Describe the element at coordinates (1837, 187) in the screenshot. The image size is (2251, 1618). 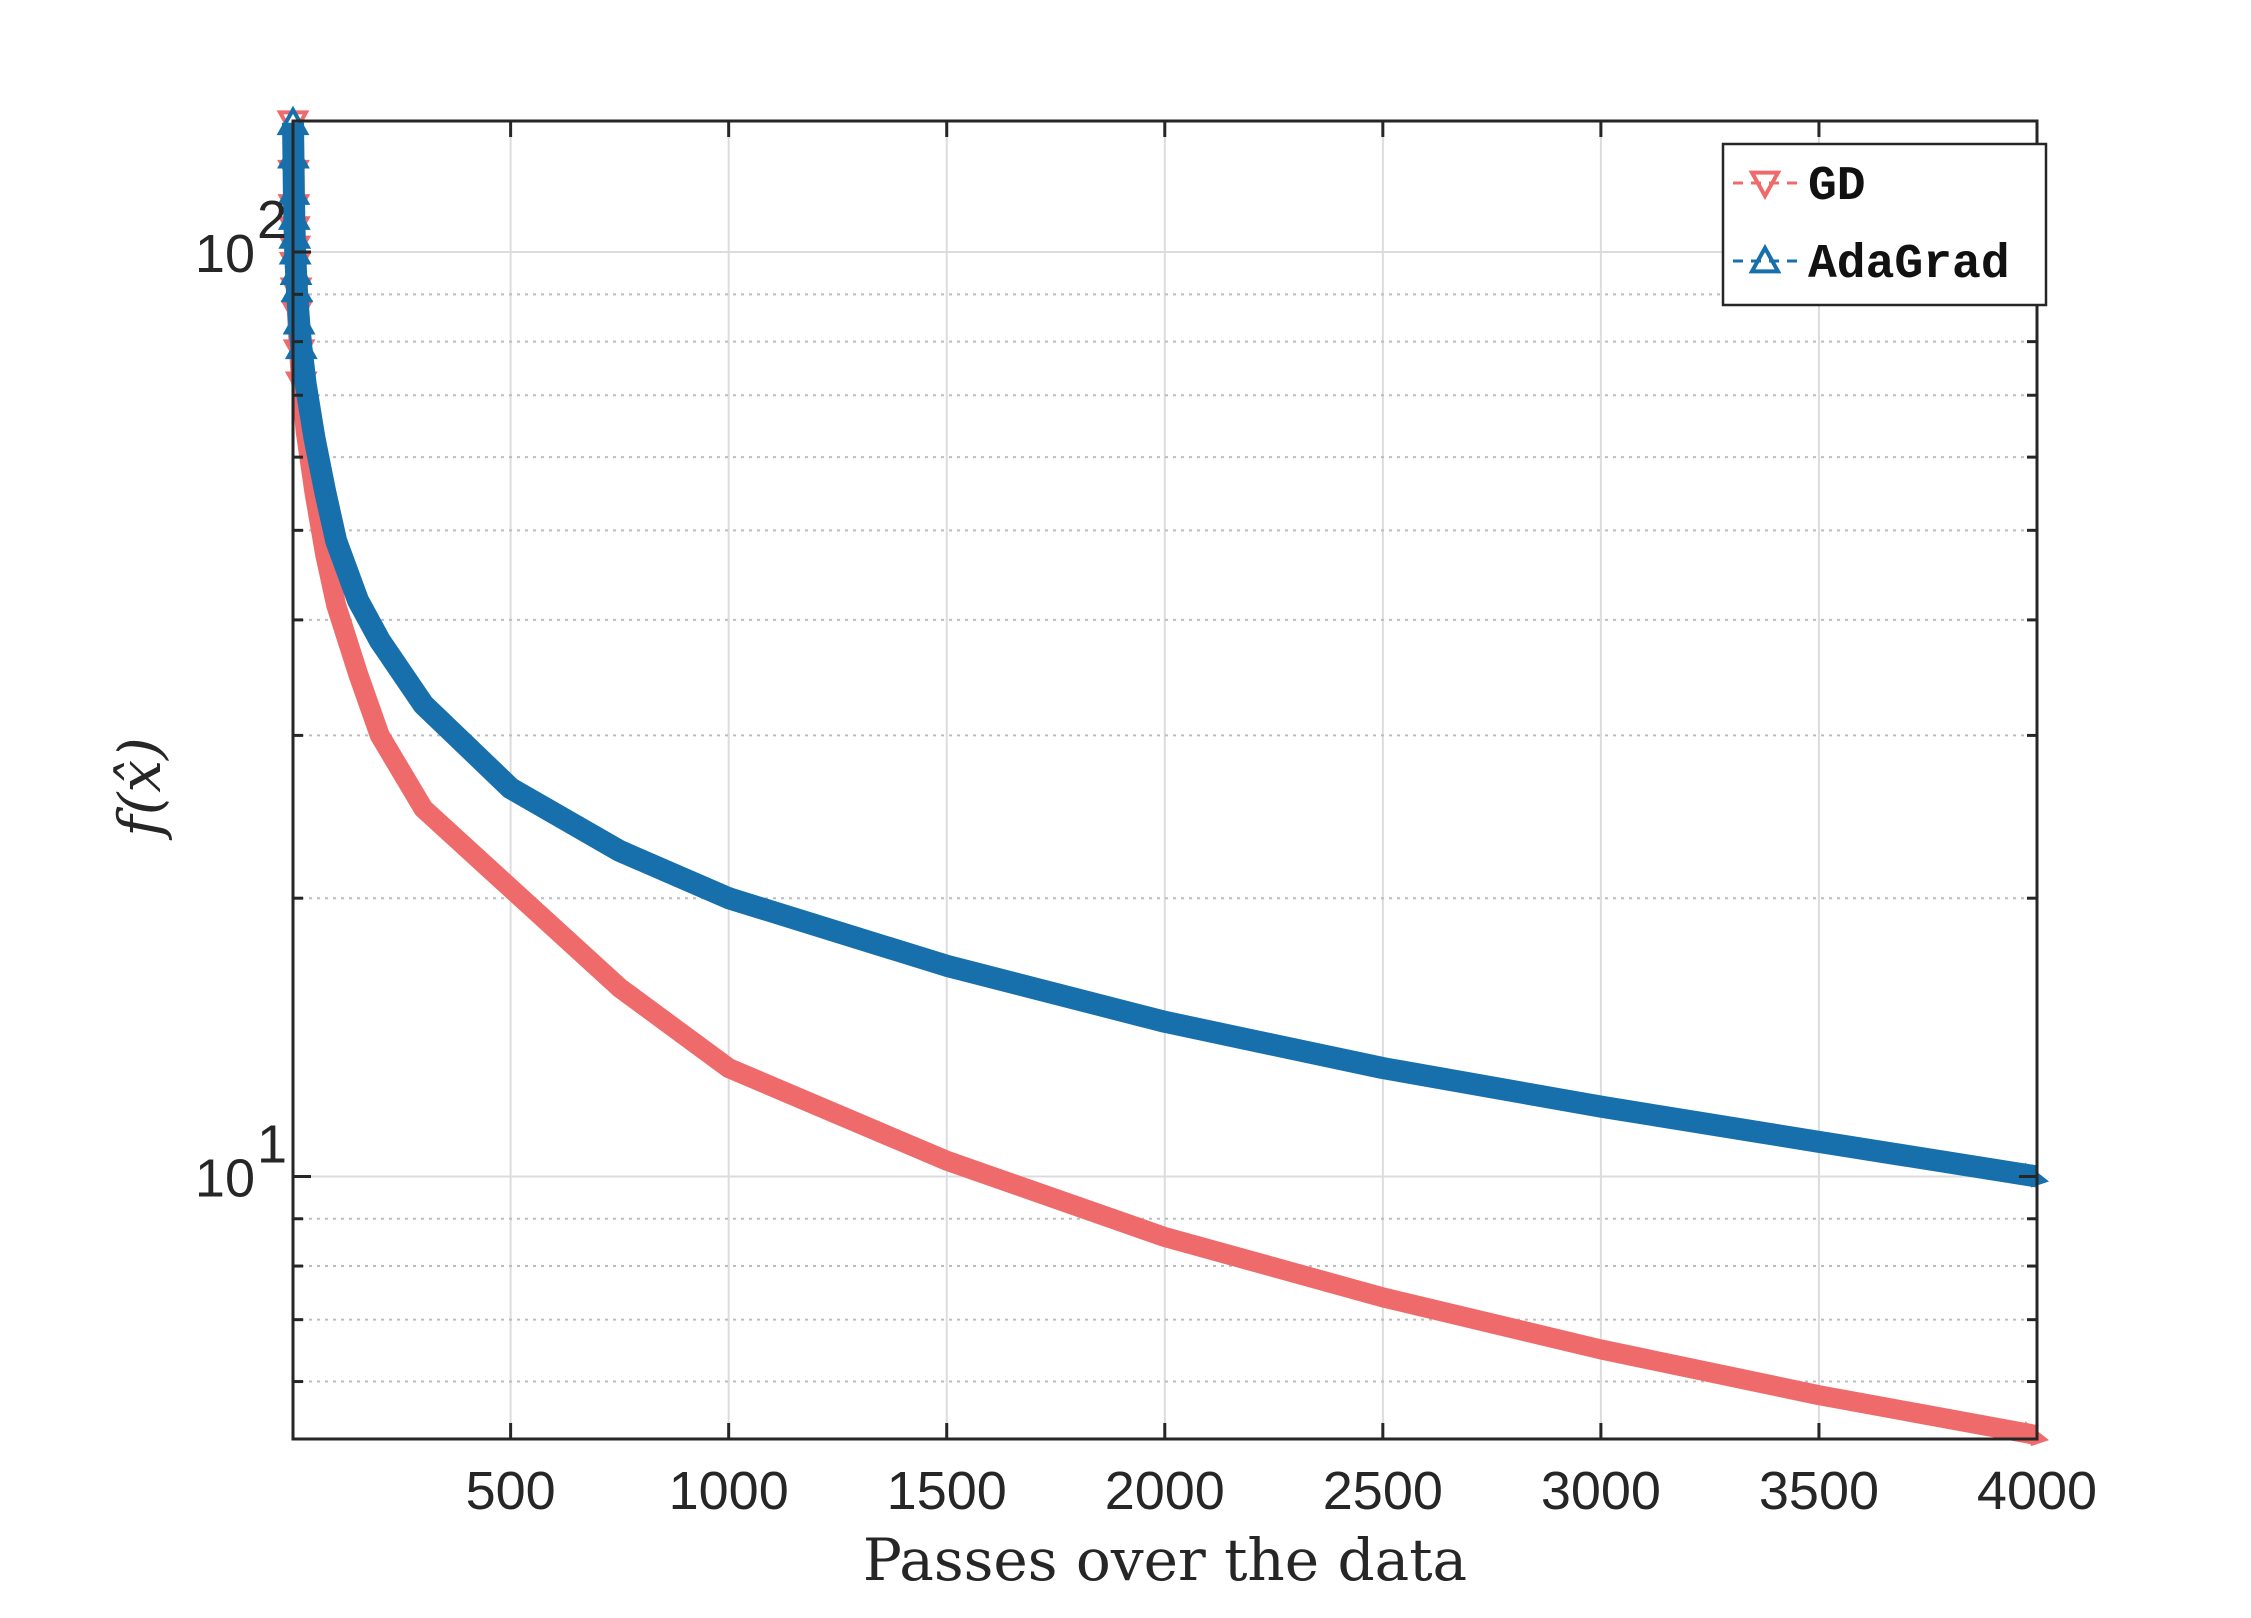
I see `legend-label-gd: GD` at that location.